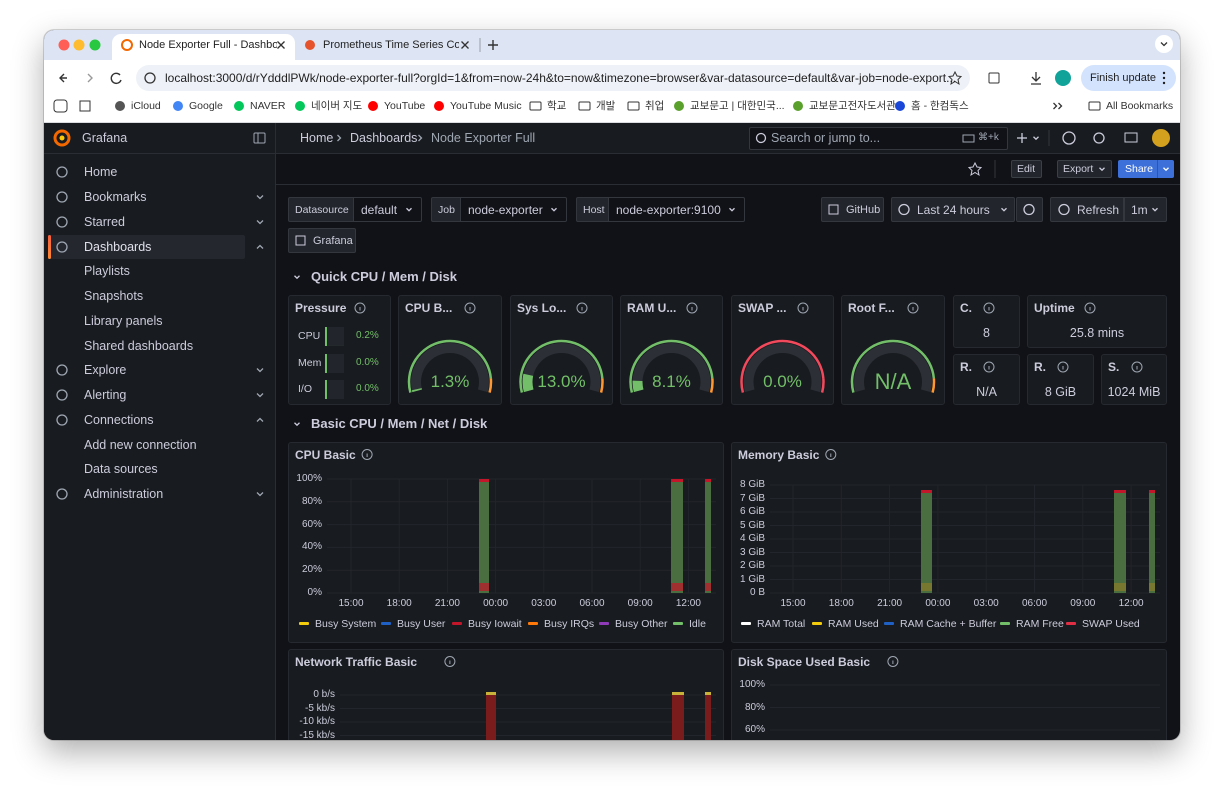 The height and width of the screenshot is (798, 1224). What do you see at coordinates (114, 296) in the screenshot?
I see `nav-item: Snapshots` at bounding box center [114, 296].